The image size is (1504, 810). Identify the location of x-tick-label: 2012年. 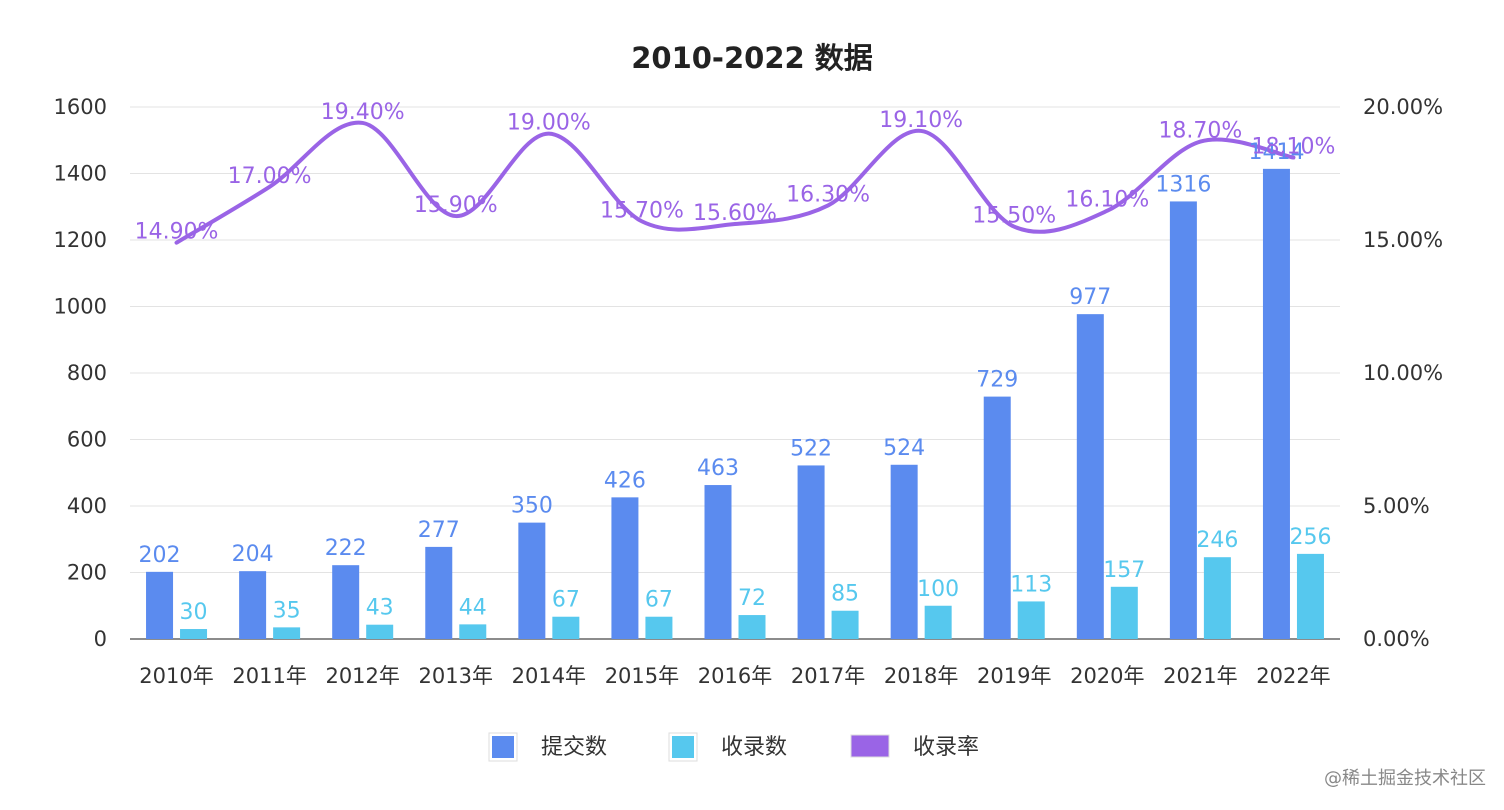
(362, 676).